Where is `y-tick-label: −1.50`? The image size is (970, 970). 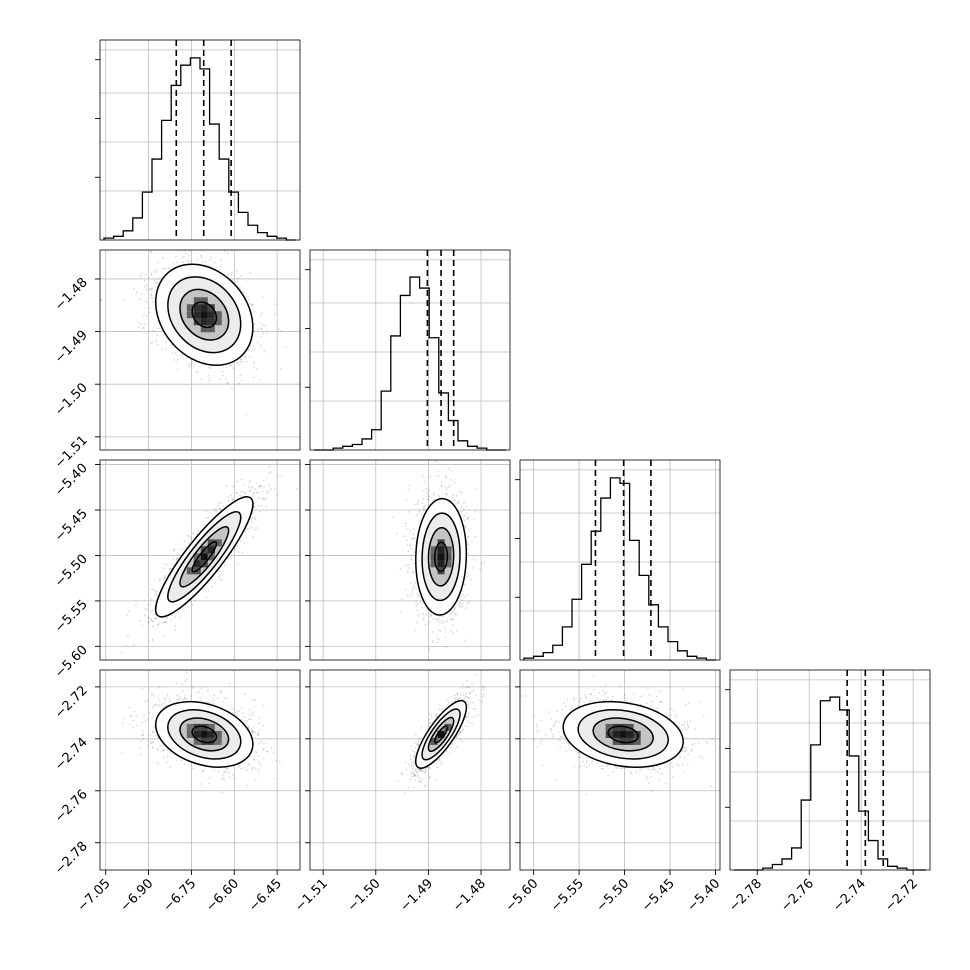
y-tick-label: −1.50 is located at coordinates (71, 399).